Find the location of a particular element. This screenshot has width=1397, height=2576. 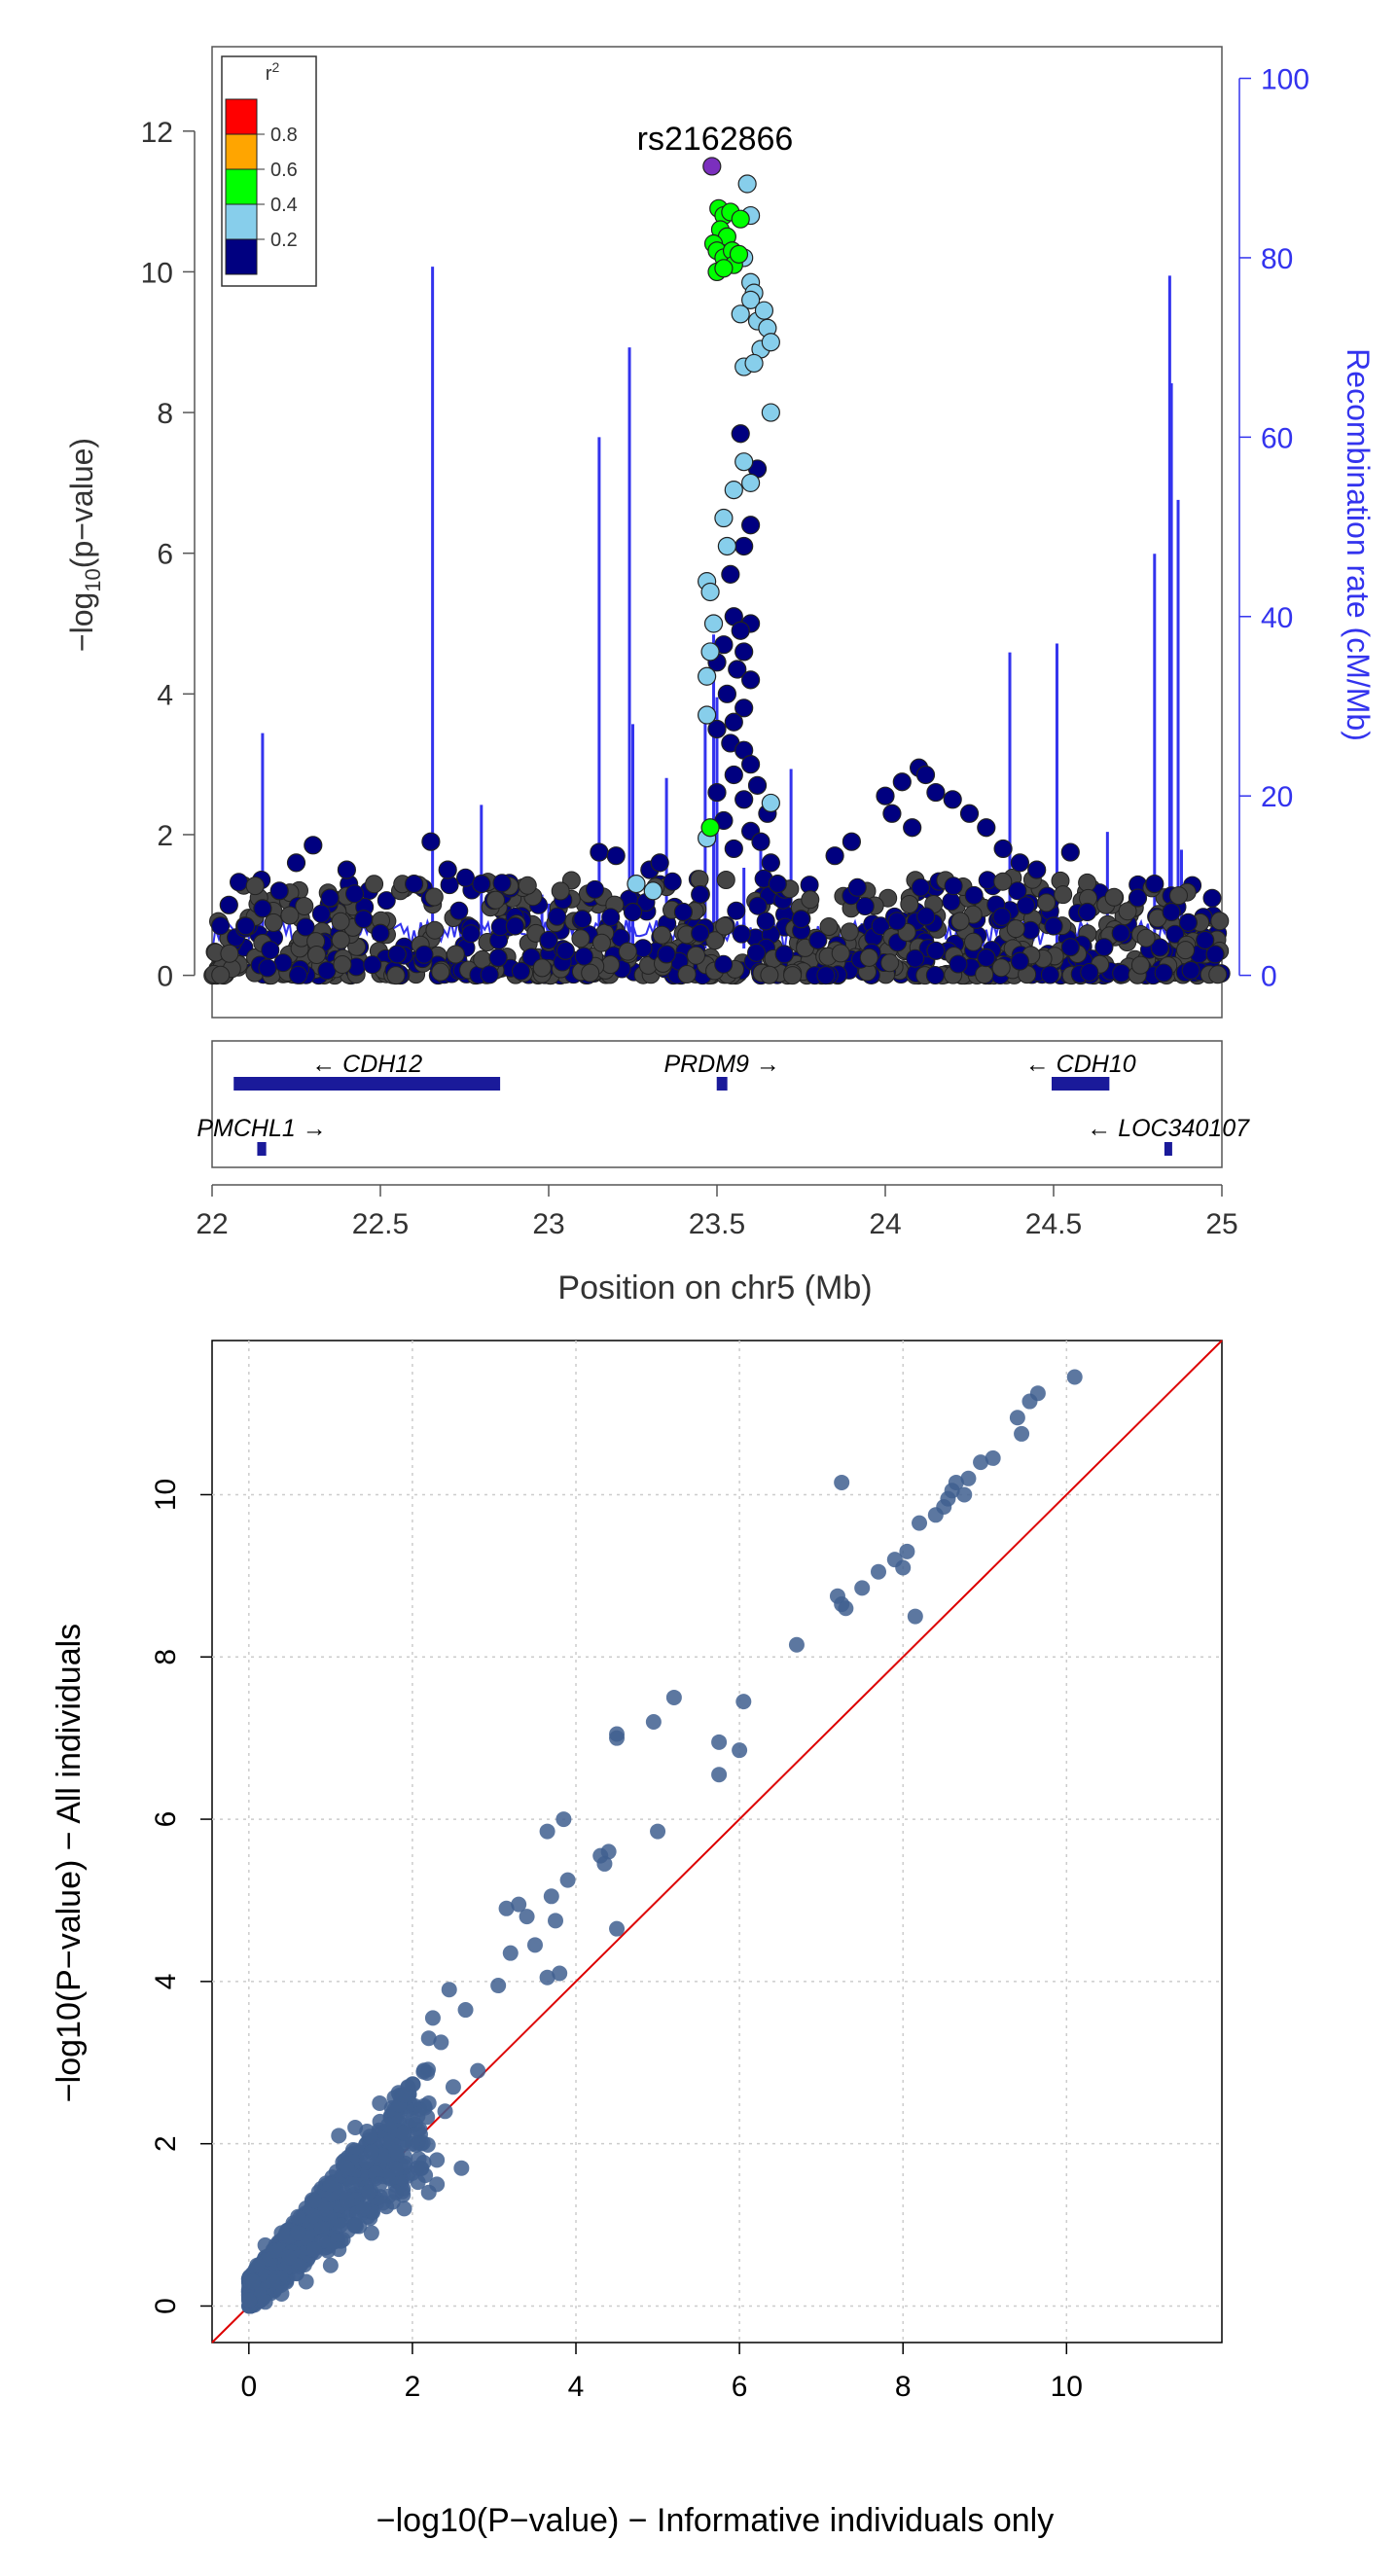

c1-y-axis-title-base: −log is located at coordinates (81, 622).